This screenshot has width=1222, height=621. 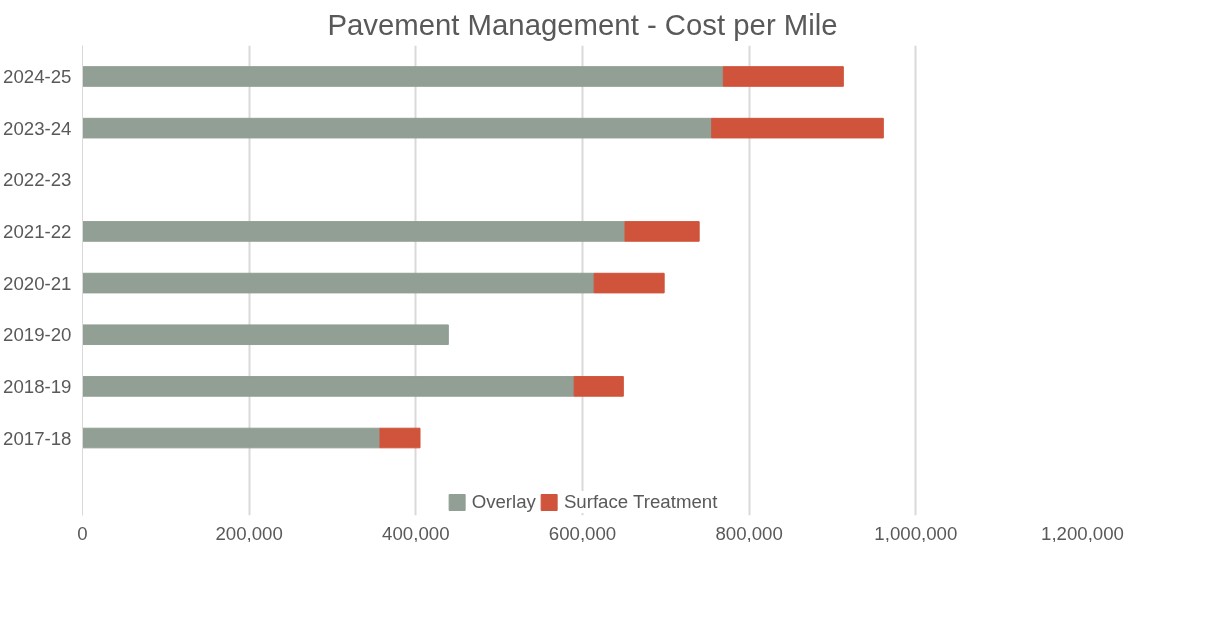 I want to click on y-tick-label: 2023-24, so click(x=37, y=128).